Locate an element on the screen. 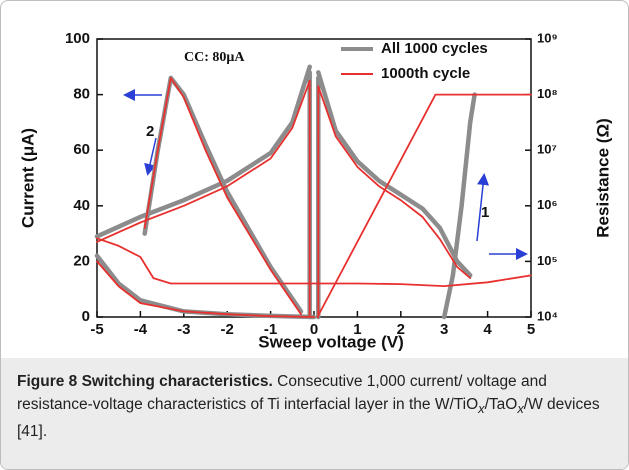 This screenshot has width=629, height=470. caption-text: /W devices [41]. is located at coordinates (308, 418).